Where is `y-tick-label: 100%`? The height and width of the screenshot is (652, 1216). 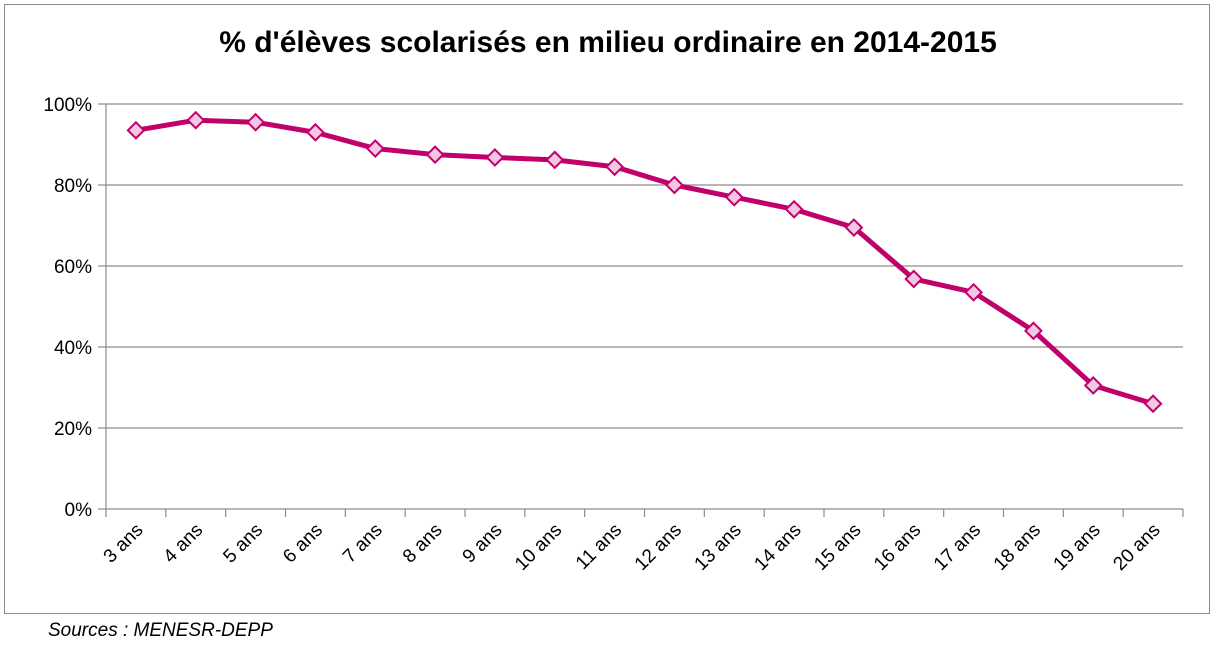
y-tick-label: 100% is located at coordinates (67, 105).